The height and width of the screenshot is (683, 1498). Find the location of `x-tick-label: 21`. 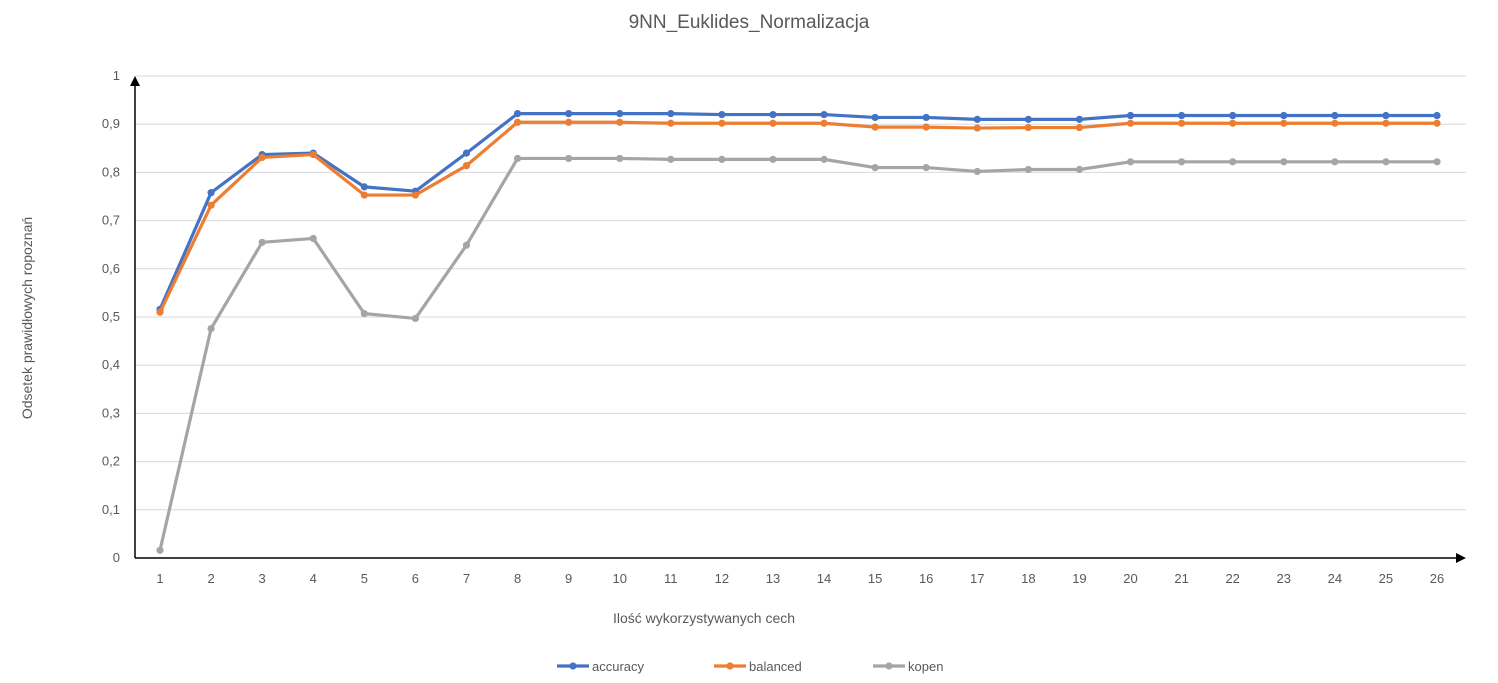

x-tick-label: 21 is located at coordinates (1181, 578).